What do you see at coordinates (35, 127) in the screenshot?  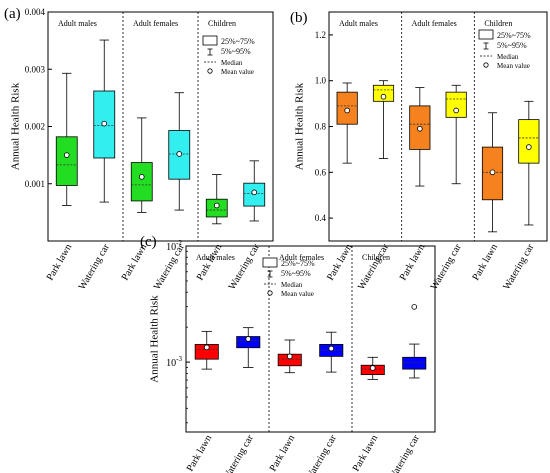 I see `y-tick-label: 0.002` at bounding box center [35, 127].